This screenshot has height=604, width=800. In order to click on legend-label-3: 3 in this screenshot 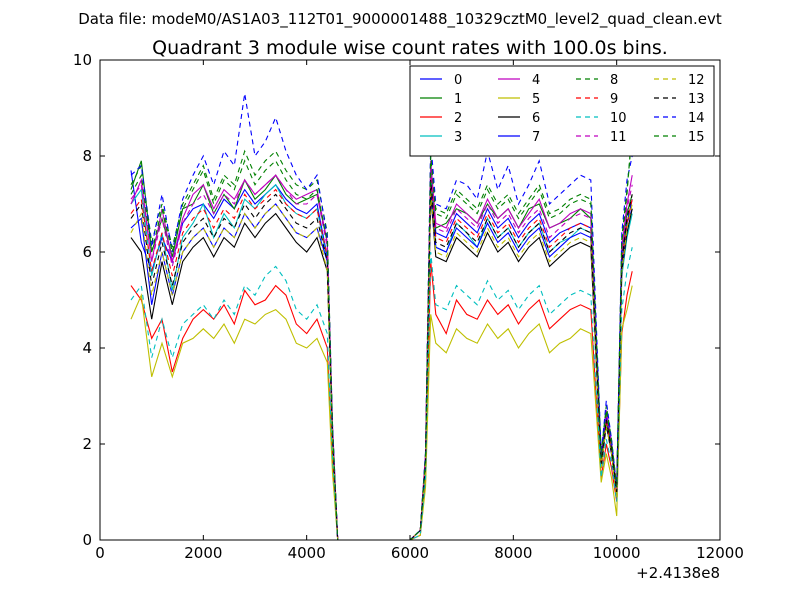, I will do `click(458, 137)`.